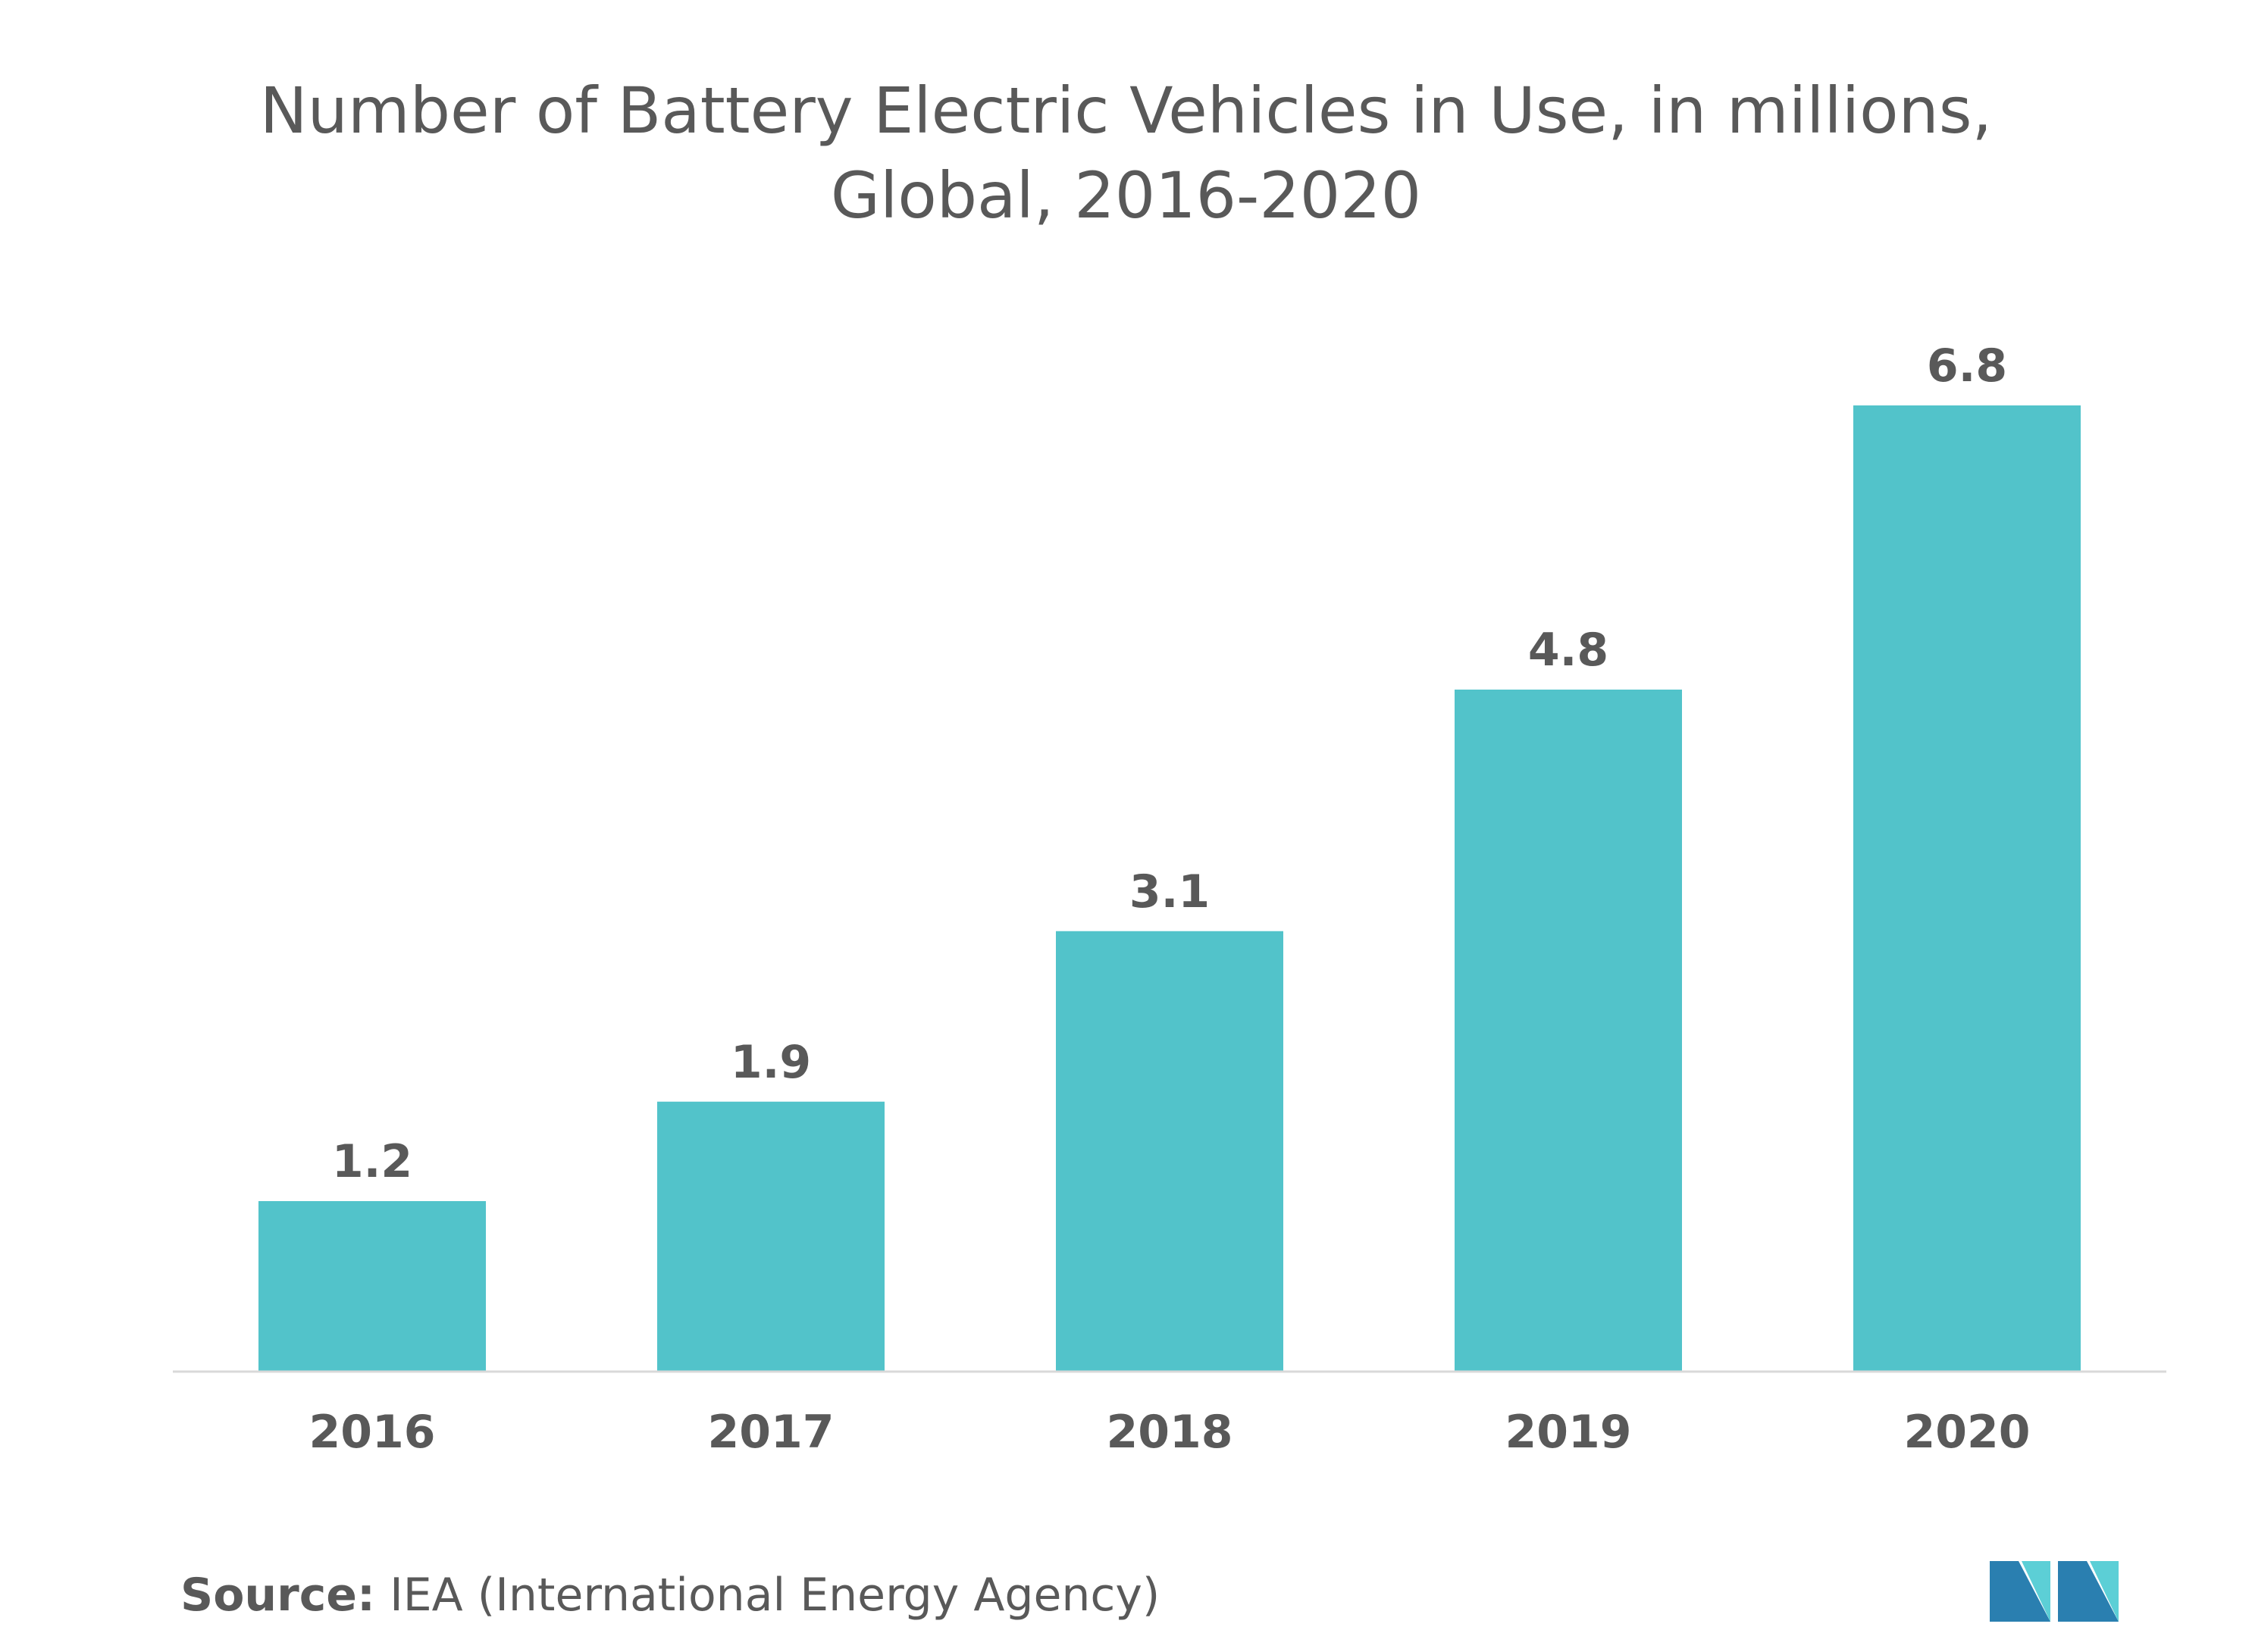 The height and width of the screenshot is (1652, 2252). I want to click on bar-2019, so click(1568, 1031).